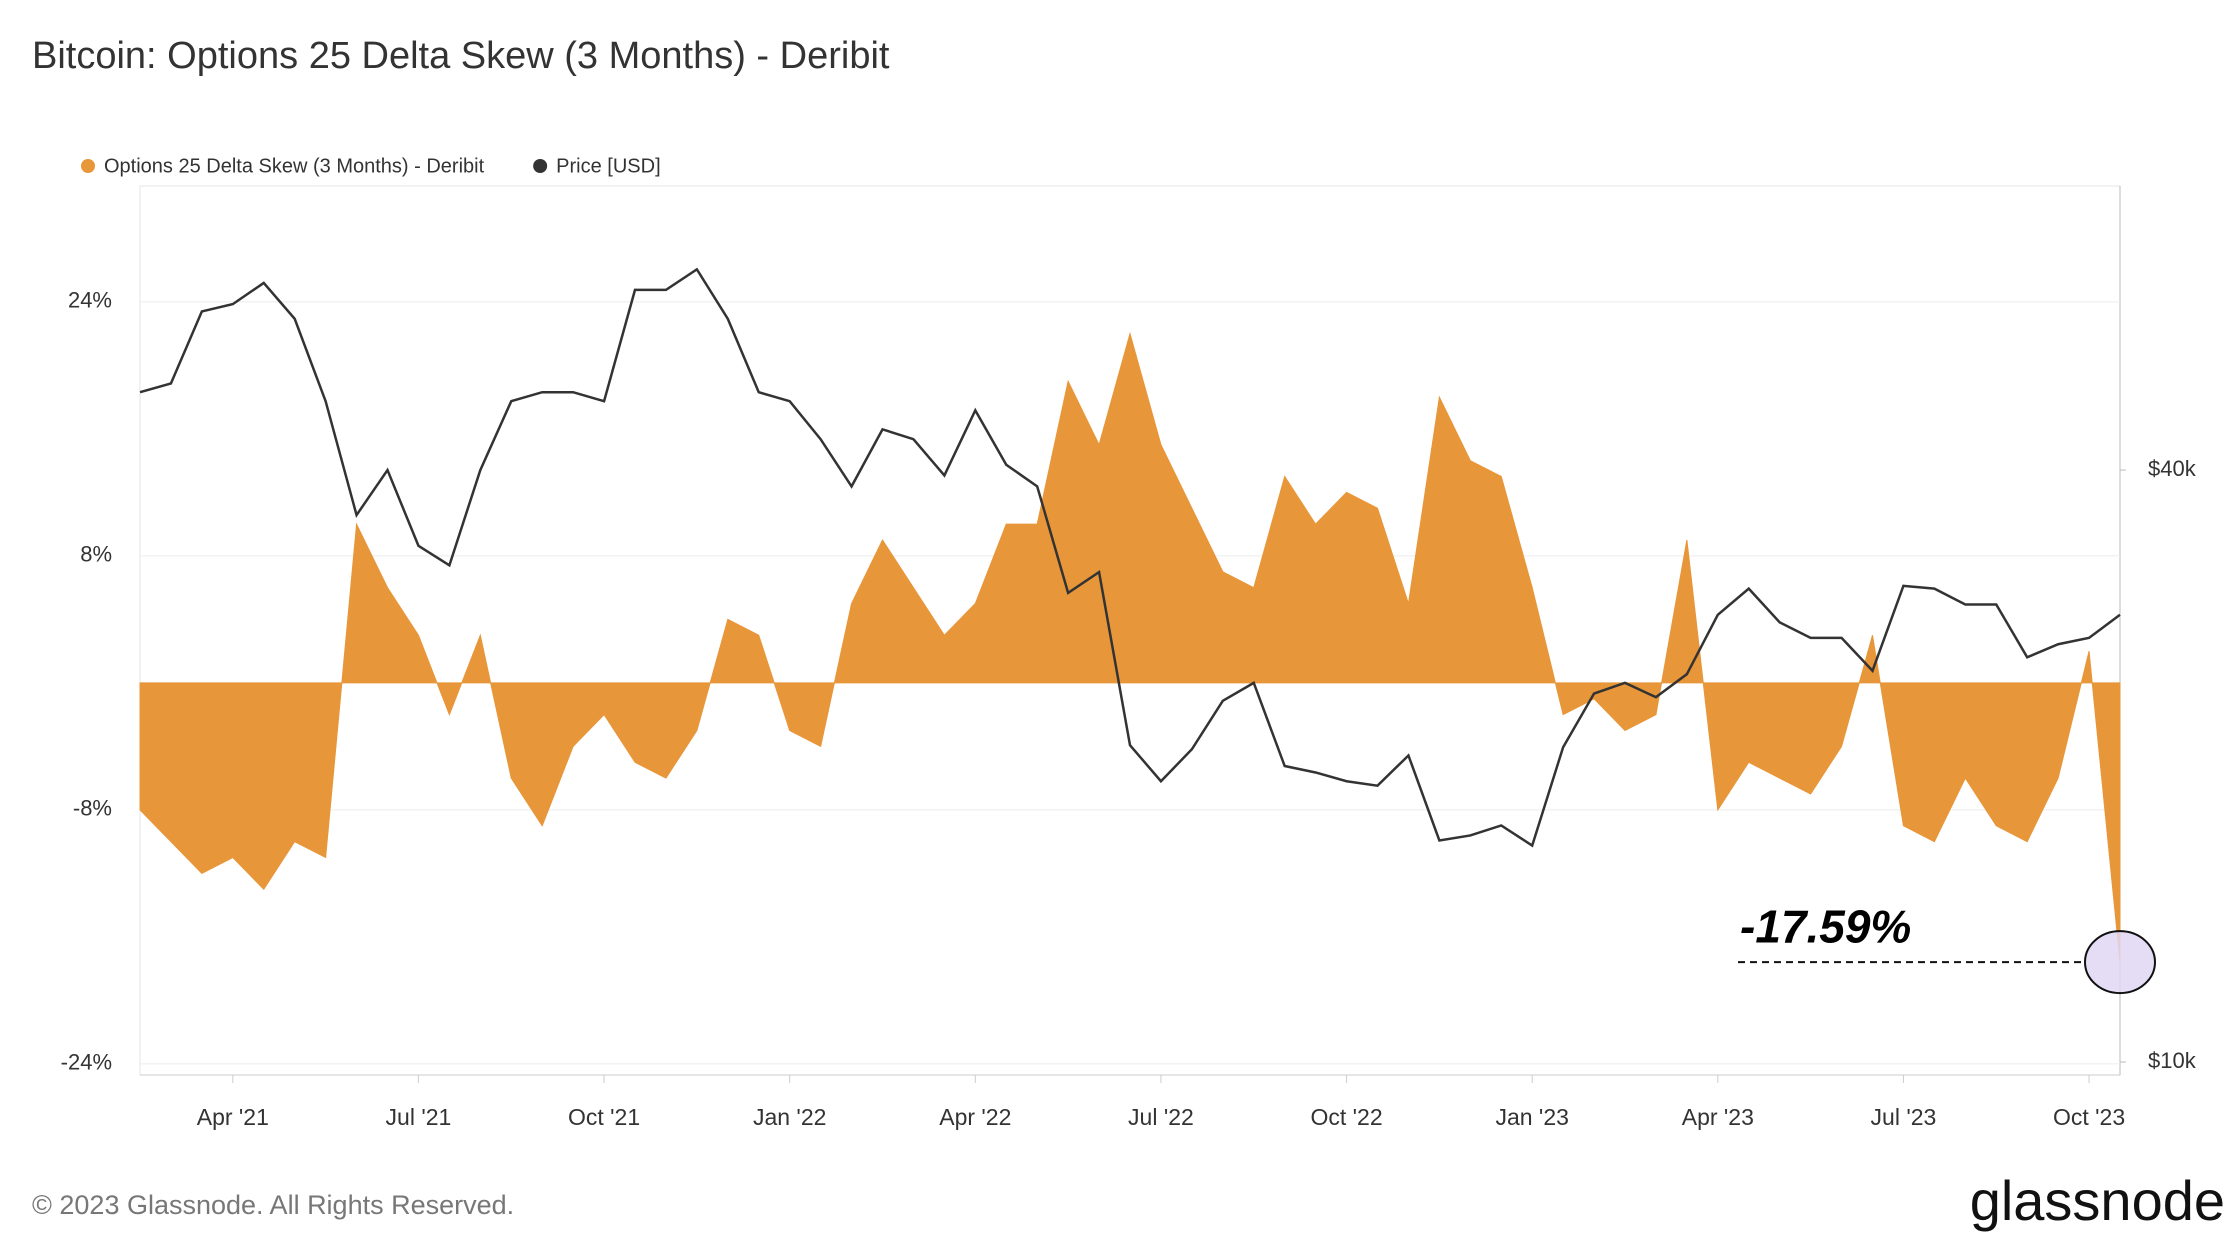 This screenshot has width=2238, height=1236. I want to click on brand-logo: glassnode, so click(2097, 1200).